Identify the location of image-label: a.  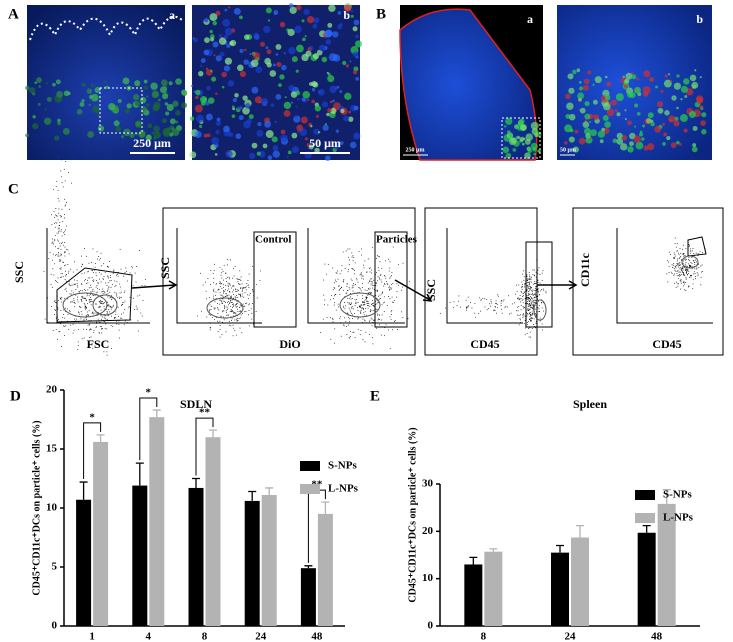
(530, 19).